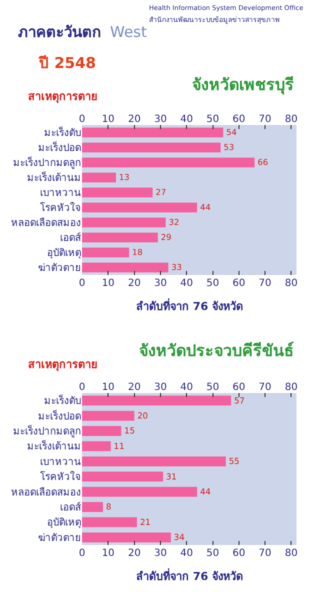 The image size is (332, 600). What do you see at coordinates (124, 177) in the screenshot?
I see `data-label: 13` at bounding box center [124, 177].